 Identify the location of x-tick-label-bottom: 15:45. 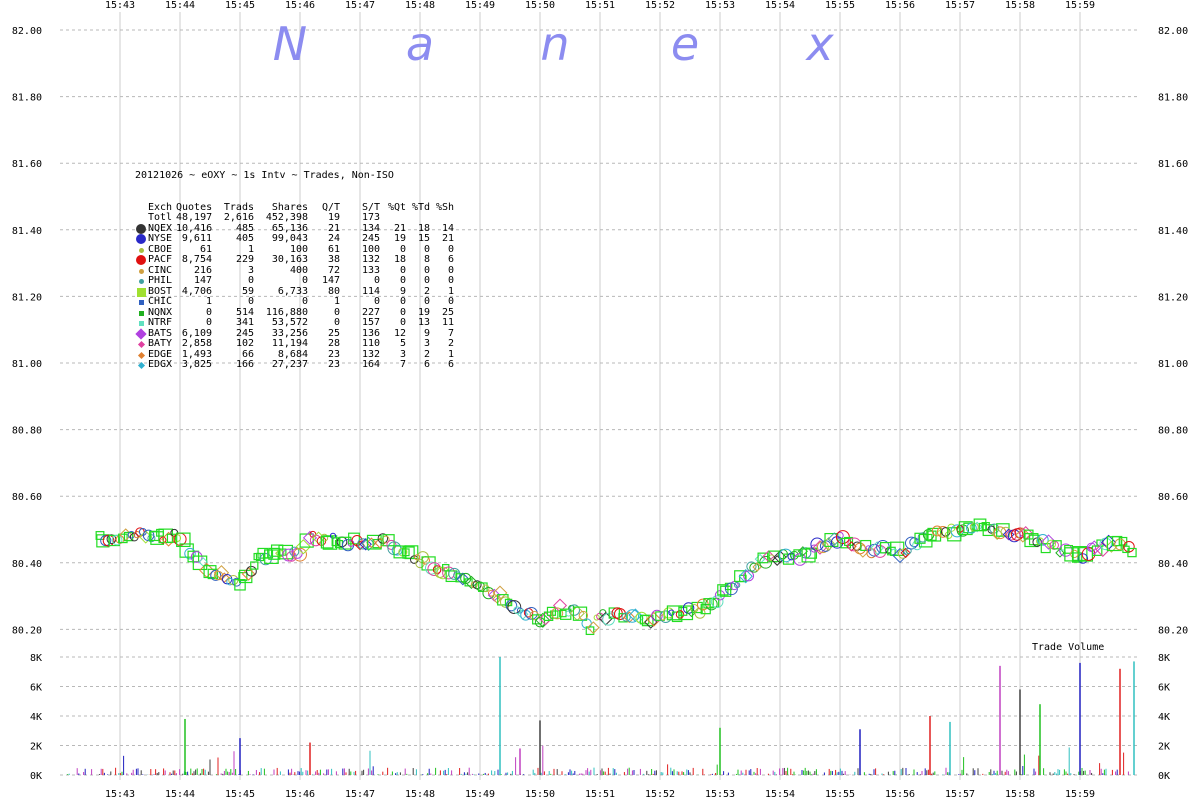
(240, 794).